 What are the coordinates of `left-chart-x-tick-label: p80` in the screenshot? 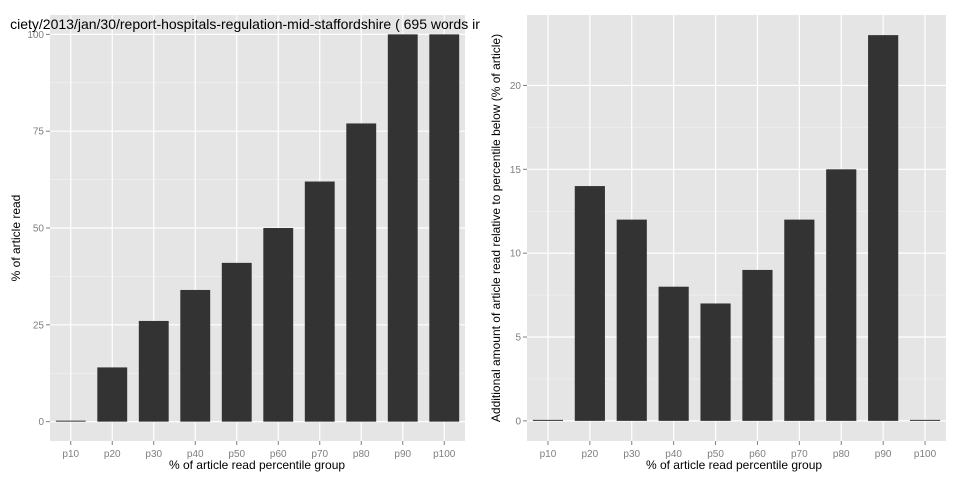 It's located at (361, 454).